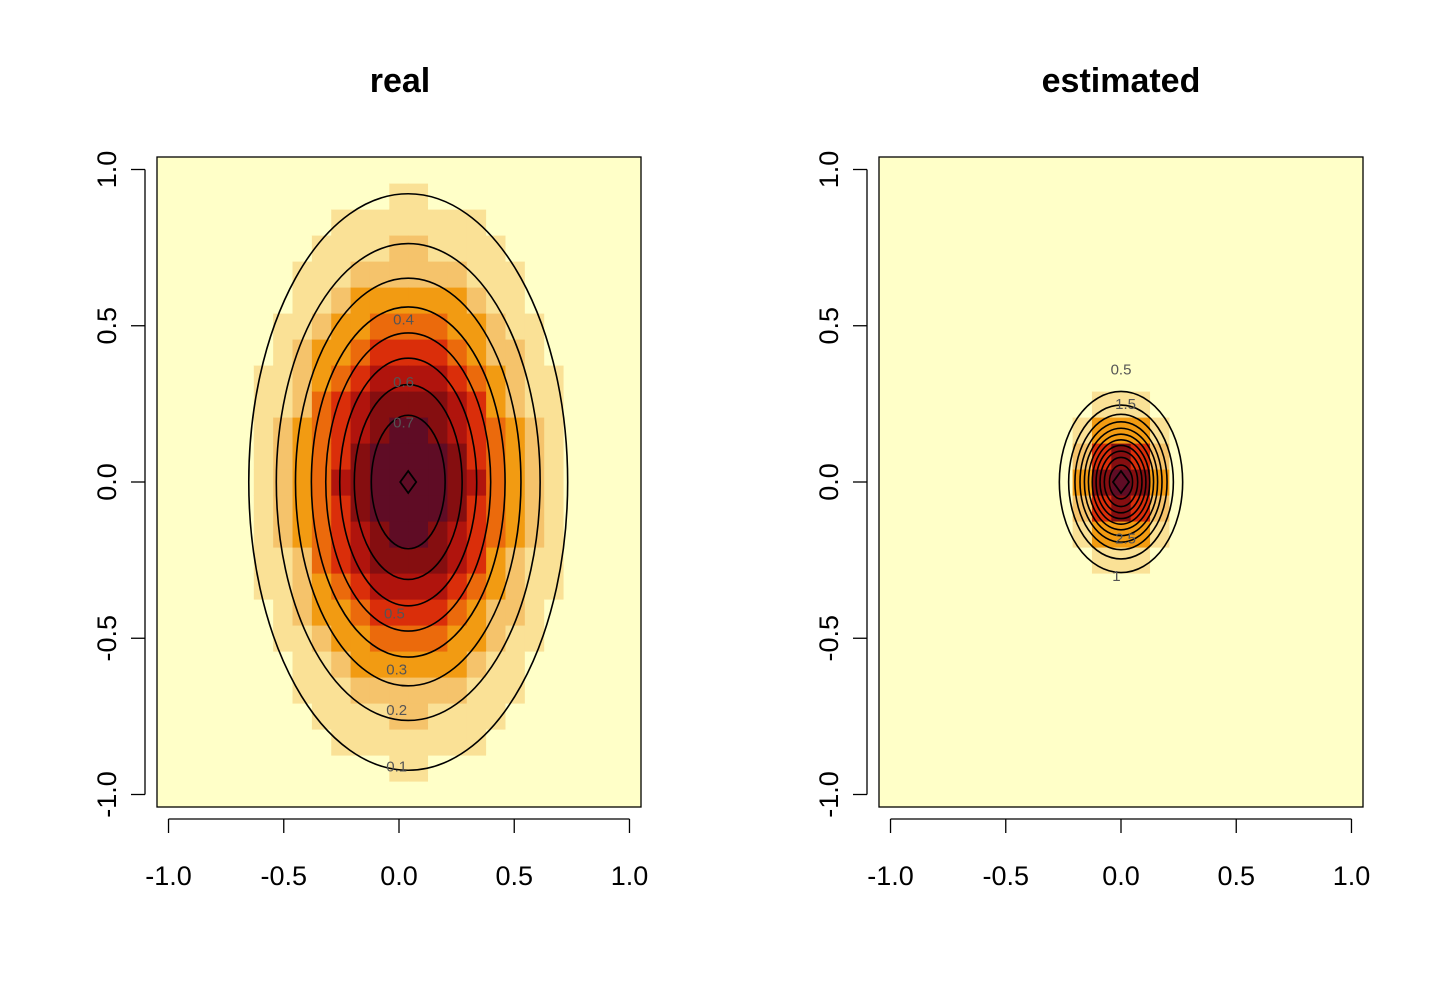  I want to click on chart-title-real: real, so click(400, 81).